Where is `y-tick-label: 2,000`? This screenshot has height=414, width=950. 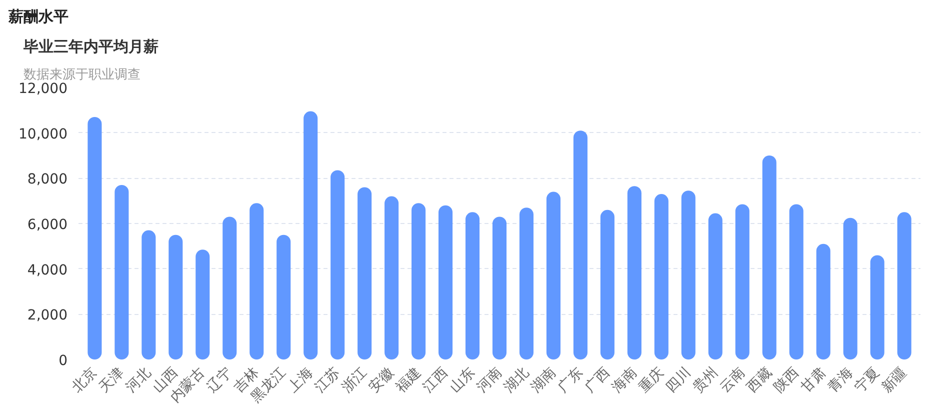 y-tick-label: 2,000 is located at coordinates (47, 316).